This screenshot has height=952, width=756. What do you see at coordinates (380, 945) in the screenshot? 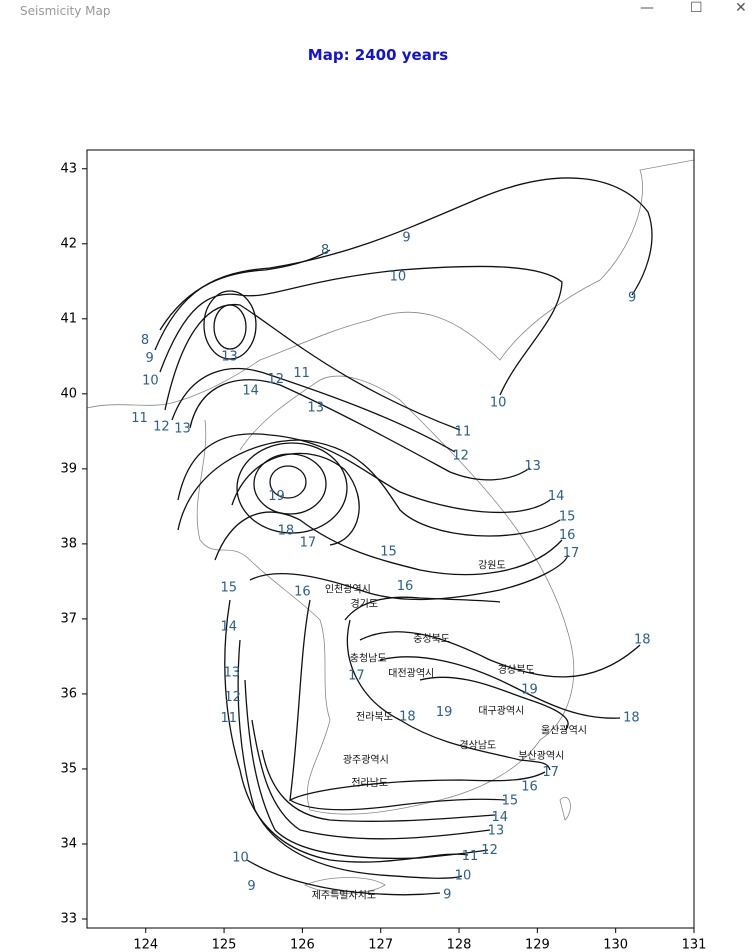
I see `x-tick-label: 127` at bounding box center [380, 945].